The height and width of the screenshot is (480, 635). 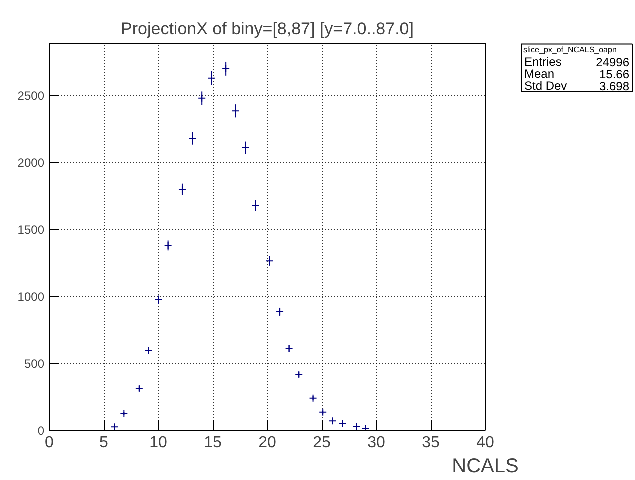 What do you see at coordinates (539, 74) in the screenshot?
I see `text: Mean` at bounding box center [539, 74].